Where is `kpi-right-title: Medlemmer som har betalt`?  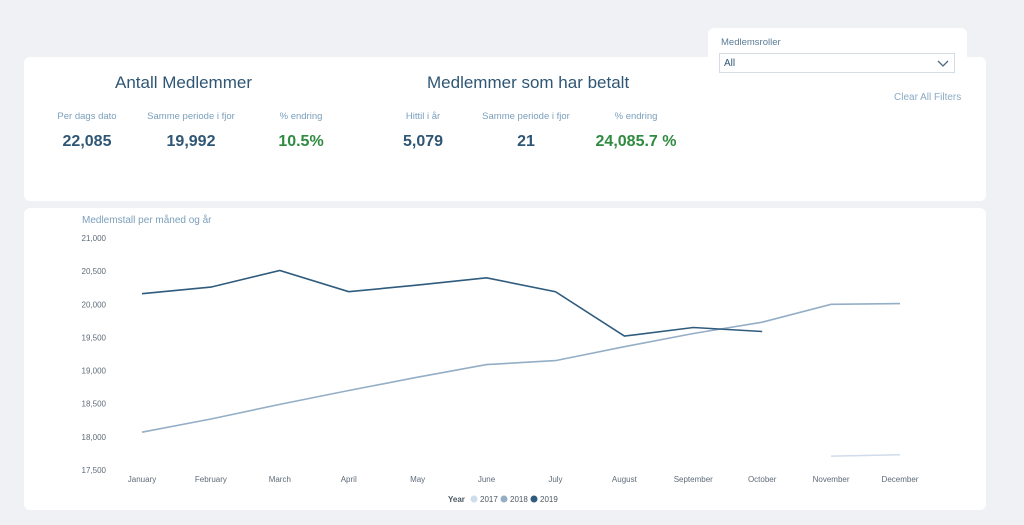
kpi-right-title: Medlemmer som har betalt is located at coordinates (528, 82).